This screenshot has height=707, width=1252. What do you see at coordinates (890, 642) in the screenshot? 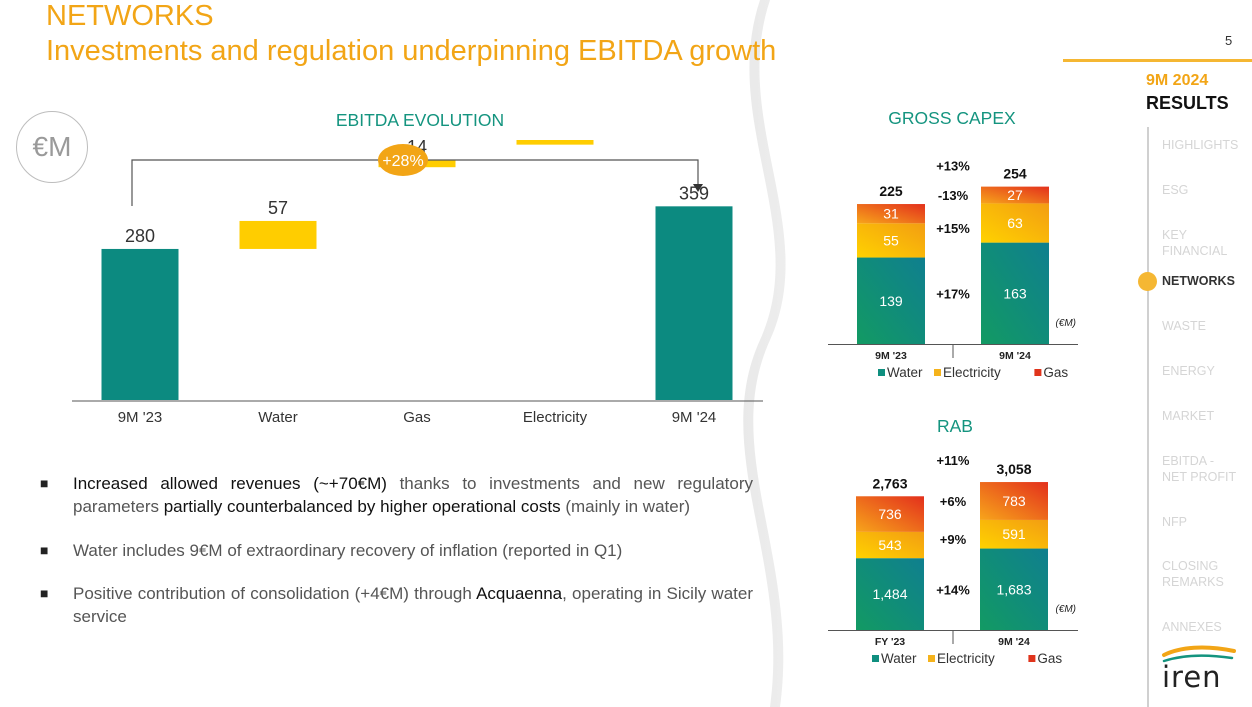
I see `x-tick-label: FY '23` at bounding box center [890, 642].